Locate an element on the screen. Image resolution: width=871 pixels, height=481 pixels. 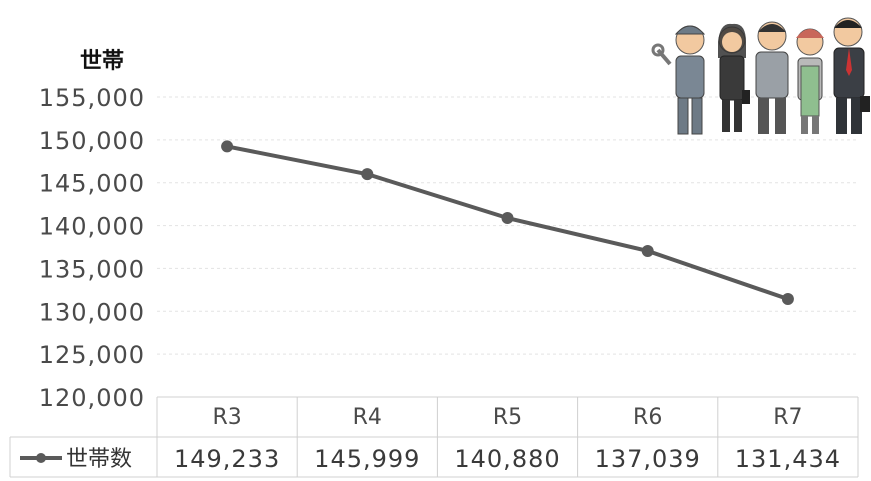
y-tick-label: 140,000 is located at coordinates (92, 227).